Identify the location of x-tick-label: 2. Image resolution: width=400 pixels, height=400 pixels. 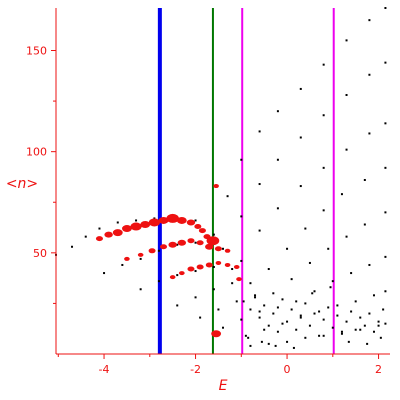
(378, 369).